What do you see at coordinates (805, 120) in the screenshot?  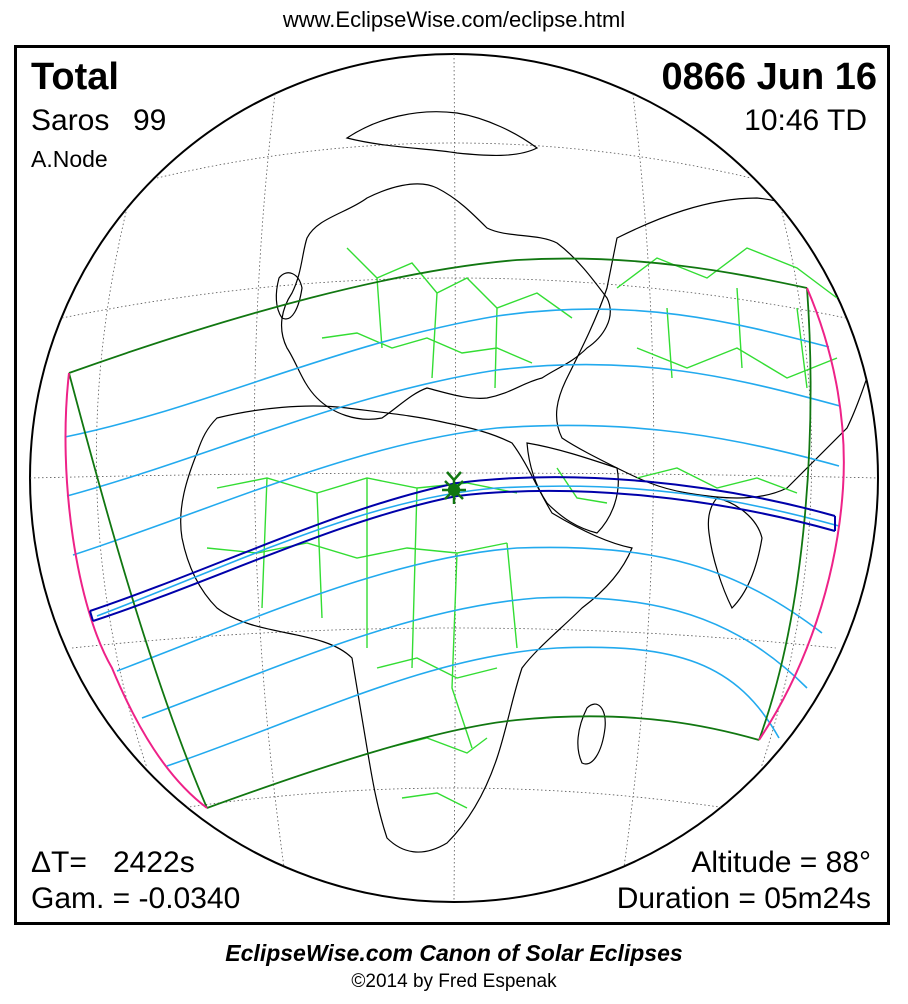 I see `eclipse-time: 10:46 TD` at bounding box center [805, 120].